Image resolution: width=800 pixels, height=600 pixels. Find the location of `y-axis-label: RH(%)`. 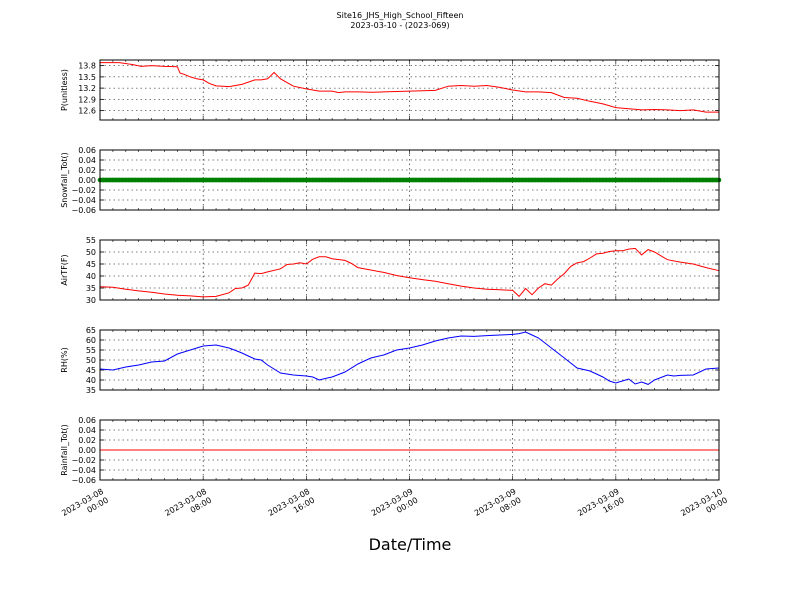

y-axis-label: RH(%) is located at coordinates (64, 359).